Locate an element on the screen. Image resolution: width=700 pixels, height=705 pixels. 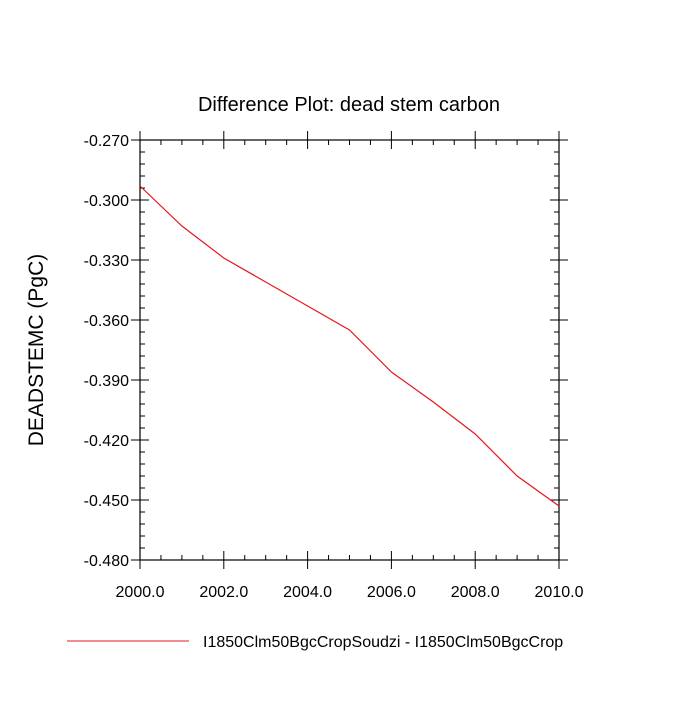
x-tick-label: 2008.0 is located at coordinates (475, 592).